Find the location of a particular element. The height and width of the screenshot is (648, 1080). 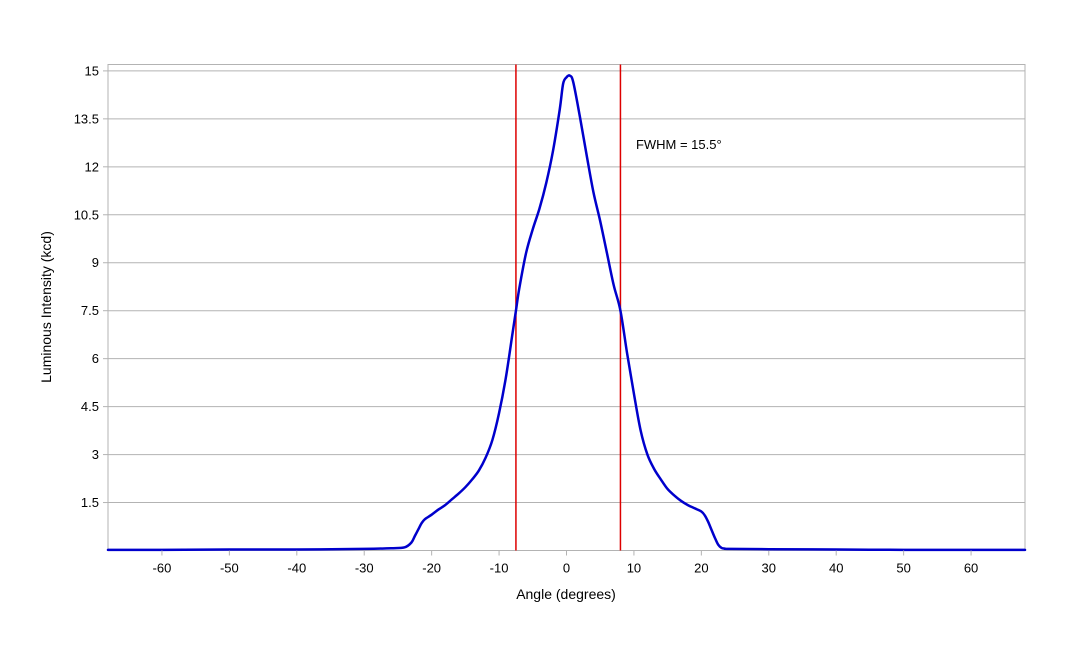

x-tick-label: 10 is located at coordinates (634, 568).